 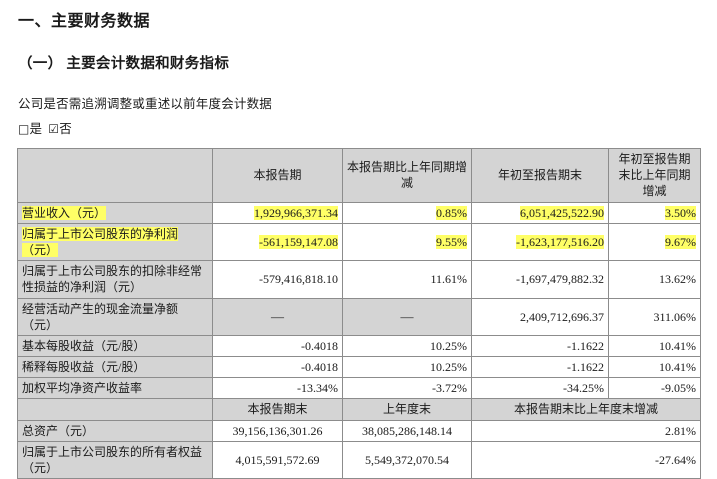 I want to click on cell-operating-cash-flow-current: —, so click(x=277, y=316).